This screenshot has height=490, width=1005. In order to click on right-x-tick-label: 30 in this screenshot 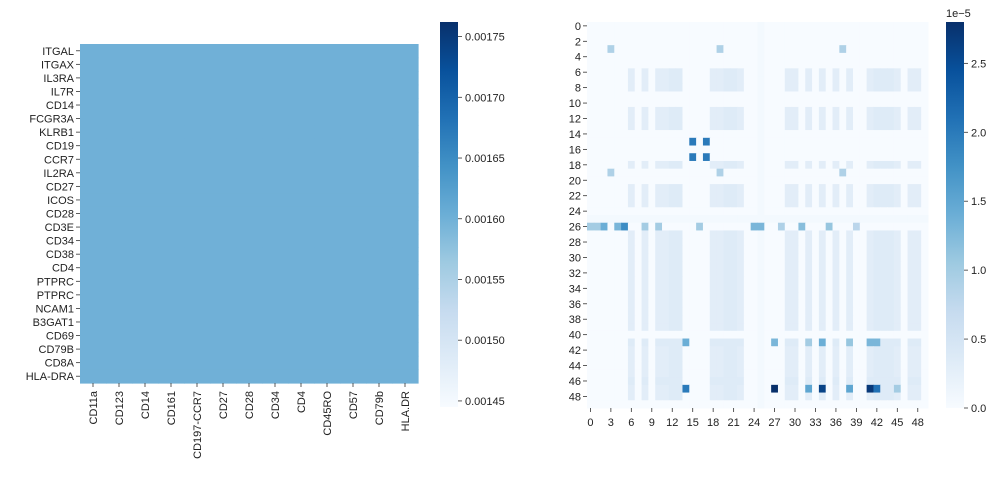, I will do `click(795, 423)`.